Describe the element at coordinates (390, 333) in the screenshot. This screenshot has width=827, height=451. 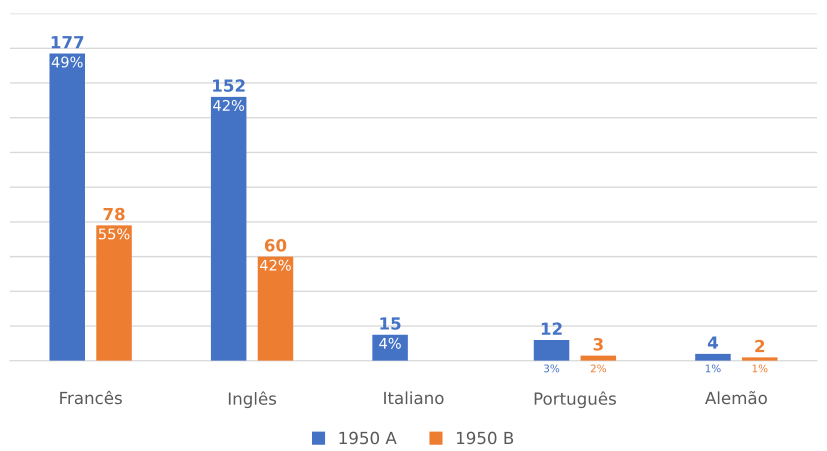
I see `data-label: 15 4%` at that location.